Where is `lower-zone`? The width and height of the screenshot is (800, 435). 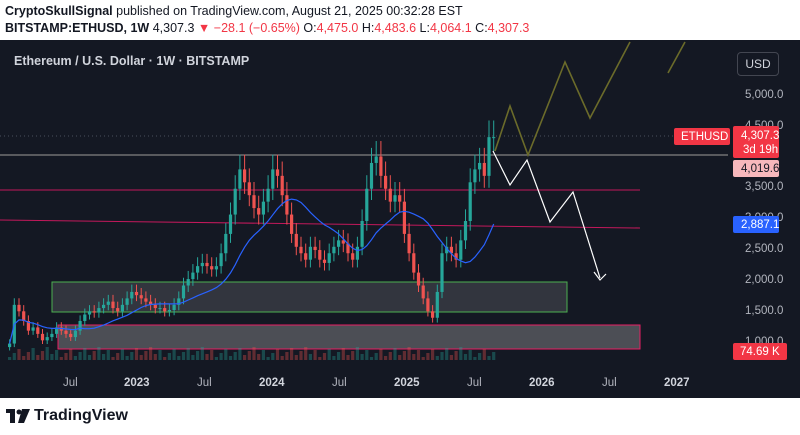
lower-zone is located at coordinates (349, 337).